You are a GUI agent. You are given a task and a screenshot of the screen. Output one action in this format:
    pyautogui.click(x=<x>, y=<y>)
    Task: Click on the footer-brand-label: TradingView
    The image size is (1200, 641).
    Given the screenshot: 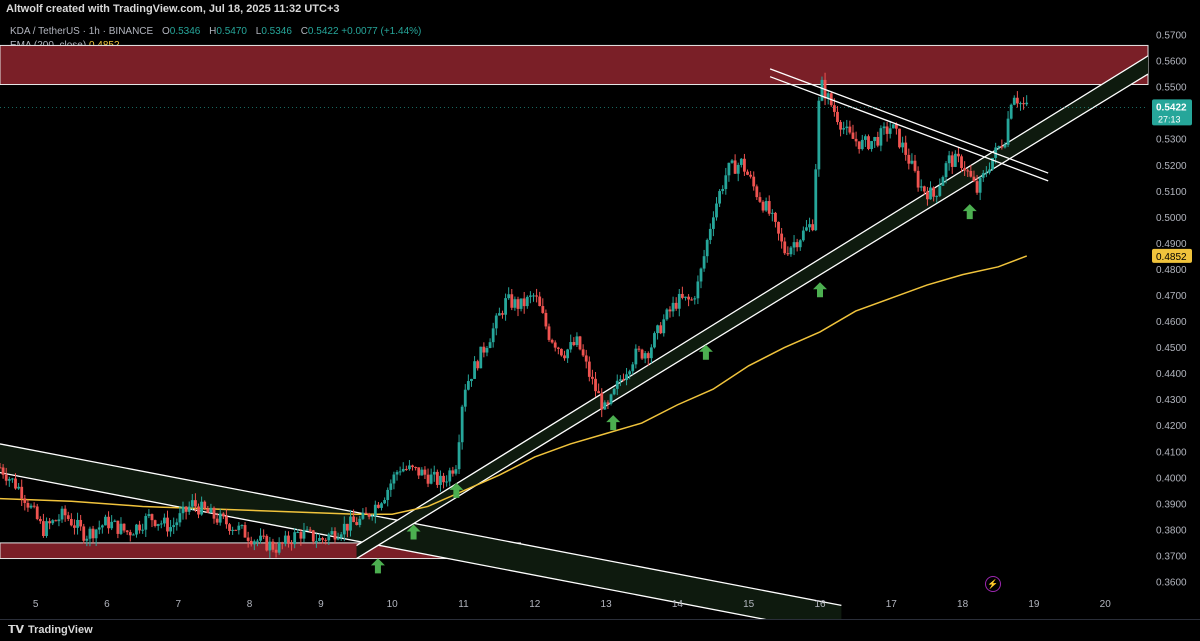 What is the action you would take?
    pyautogui.click(x=60, y=629)
    